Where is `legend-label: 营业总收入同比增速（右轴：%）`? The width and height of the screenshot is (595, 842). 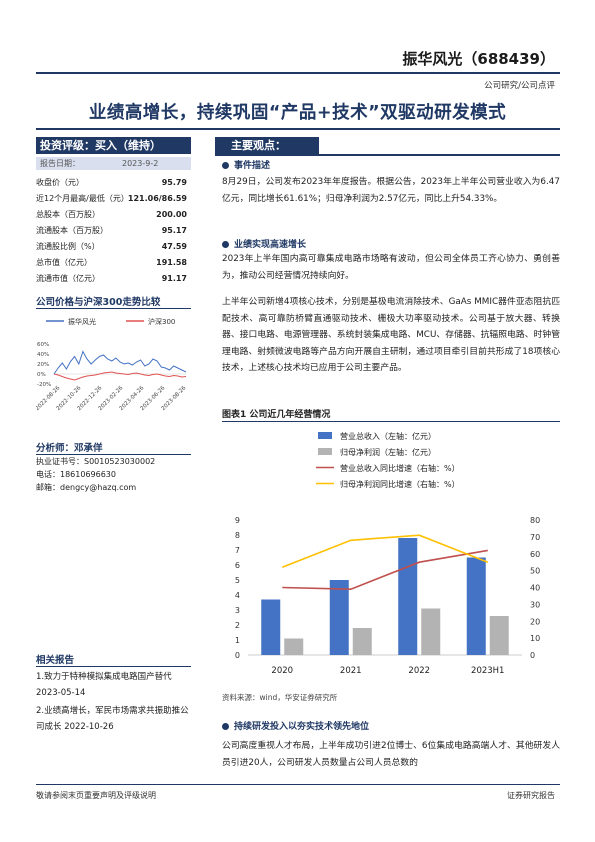 legend-label: 营业总收入同比增速（右轴：%） is located at coordinates (400, 468).